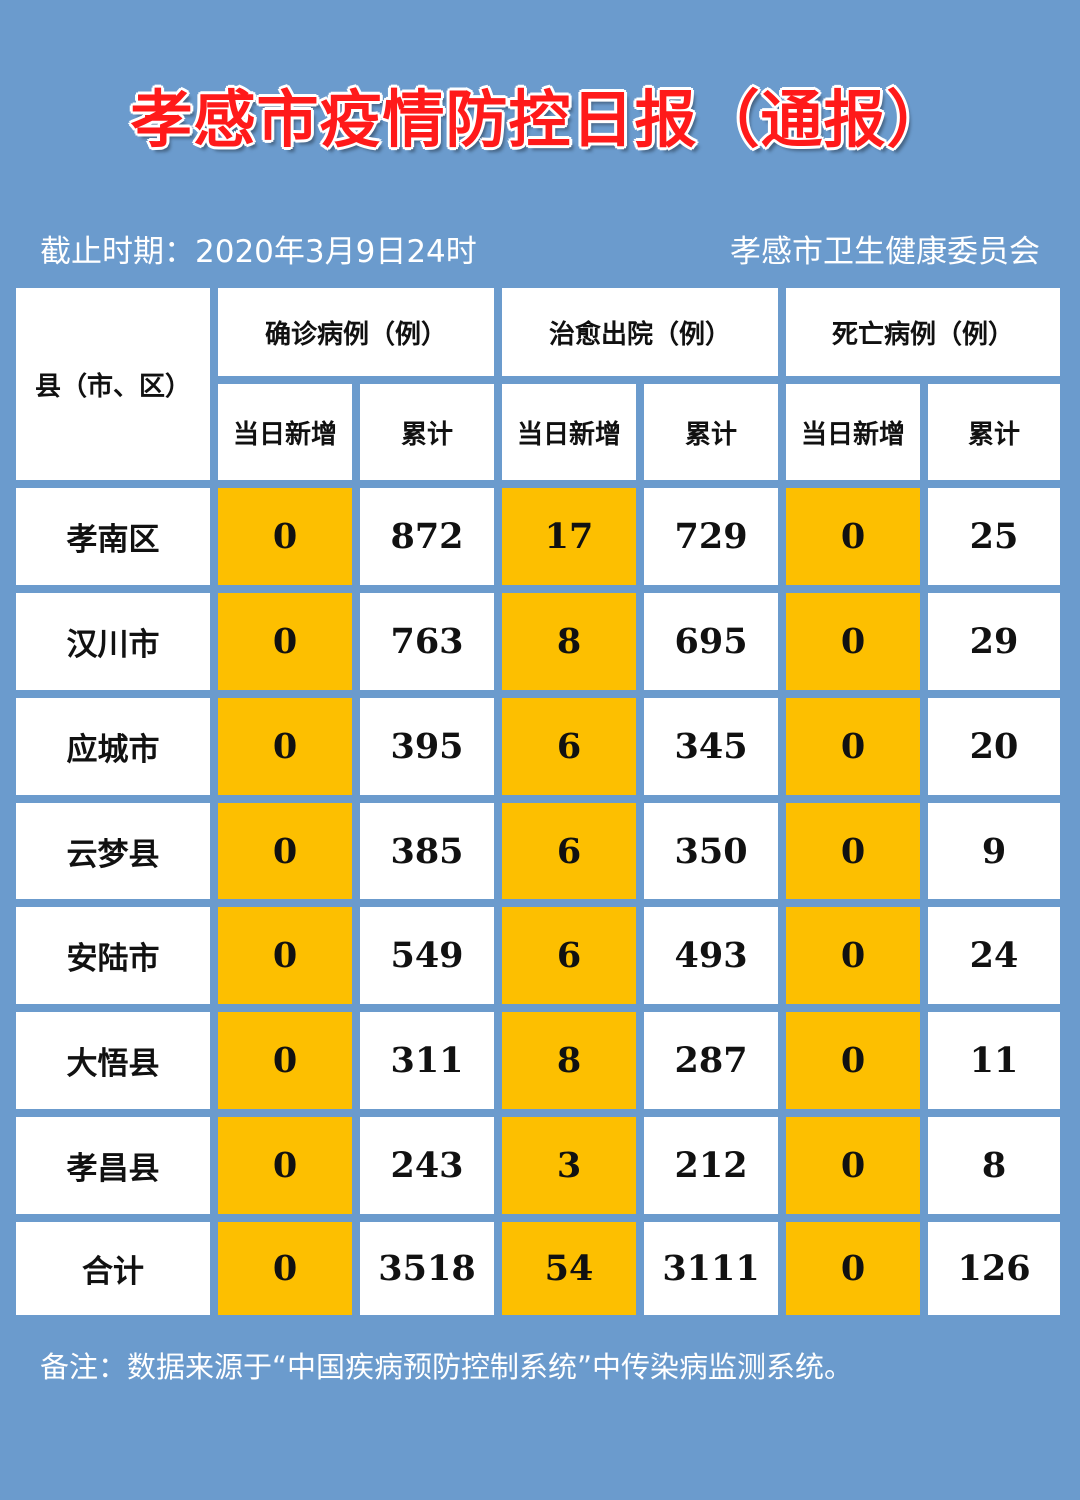 The width and height of the screenshot is (1080, 1500). I want to click on cell-confirmed-total: 763, so click(427, 641).